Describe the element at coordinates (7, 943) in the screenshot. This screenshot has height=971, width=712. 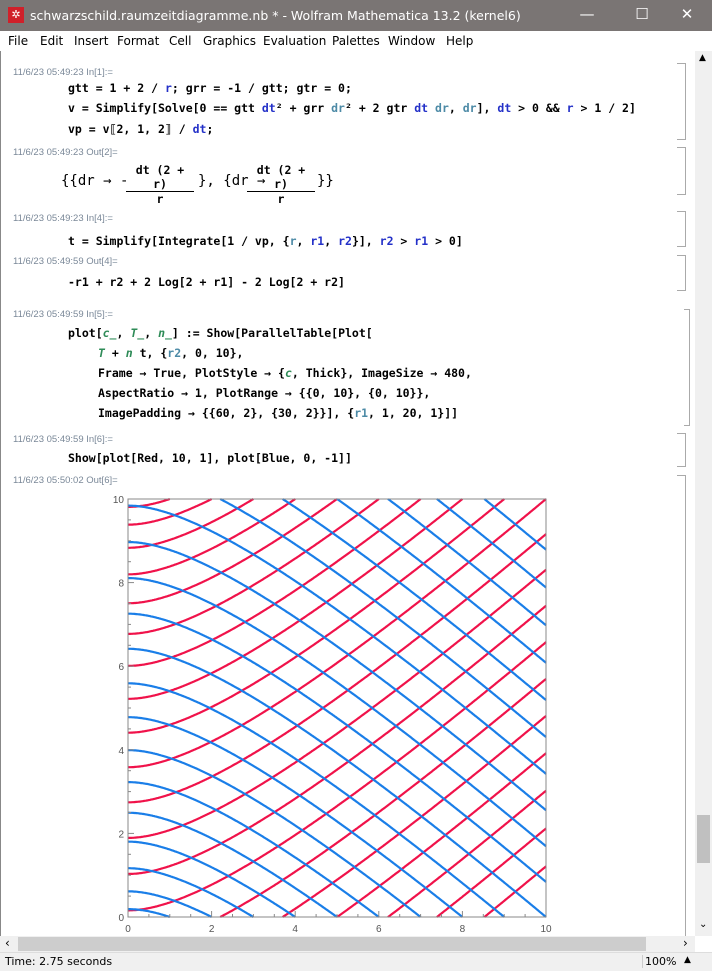
I see `scroll-left-icon: ‹` at that location.